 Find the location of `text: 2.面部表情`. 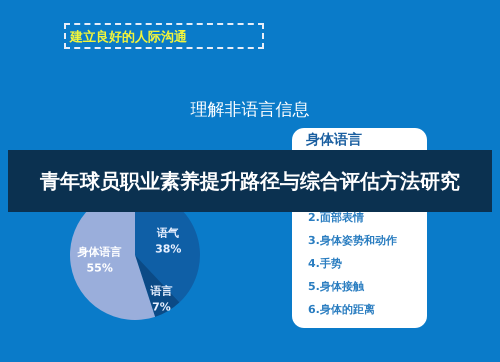

text: 2.面部表情 is located at coordinates (336, 217).